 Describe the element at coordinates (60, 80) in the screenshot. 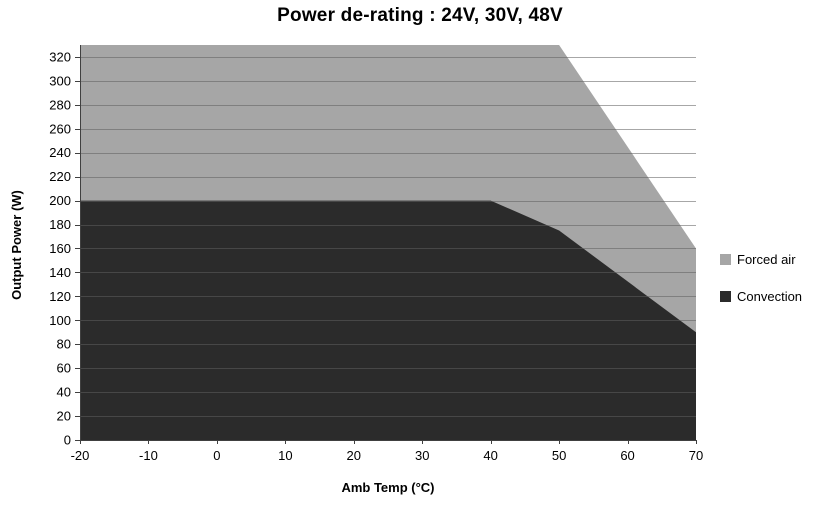

I see `y-tick-label: 300` at that location.